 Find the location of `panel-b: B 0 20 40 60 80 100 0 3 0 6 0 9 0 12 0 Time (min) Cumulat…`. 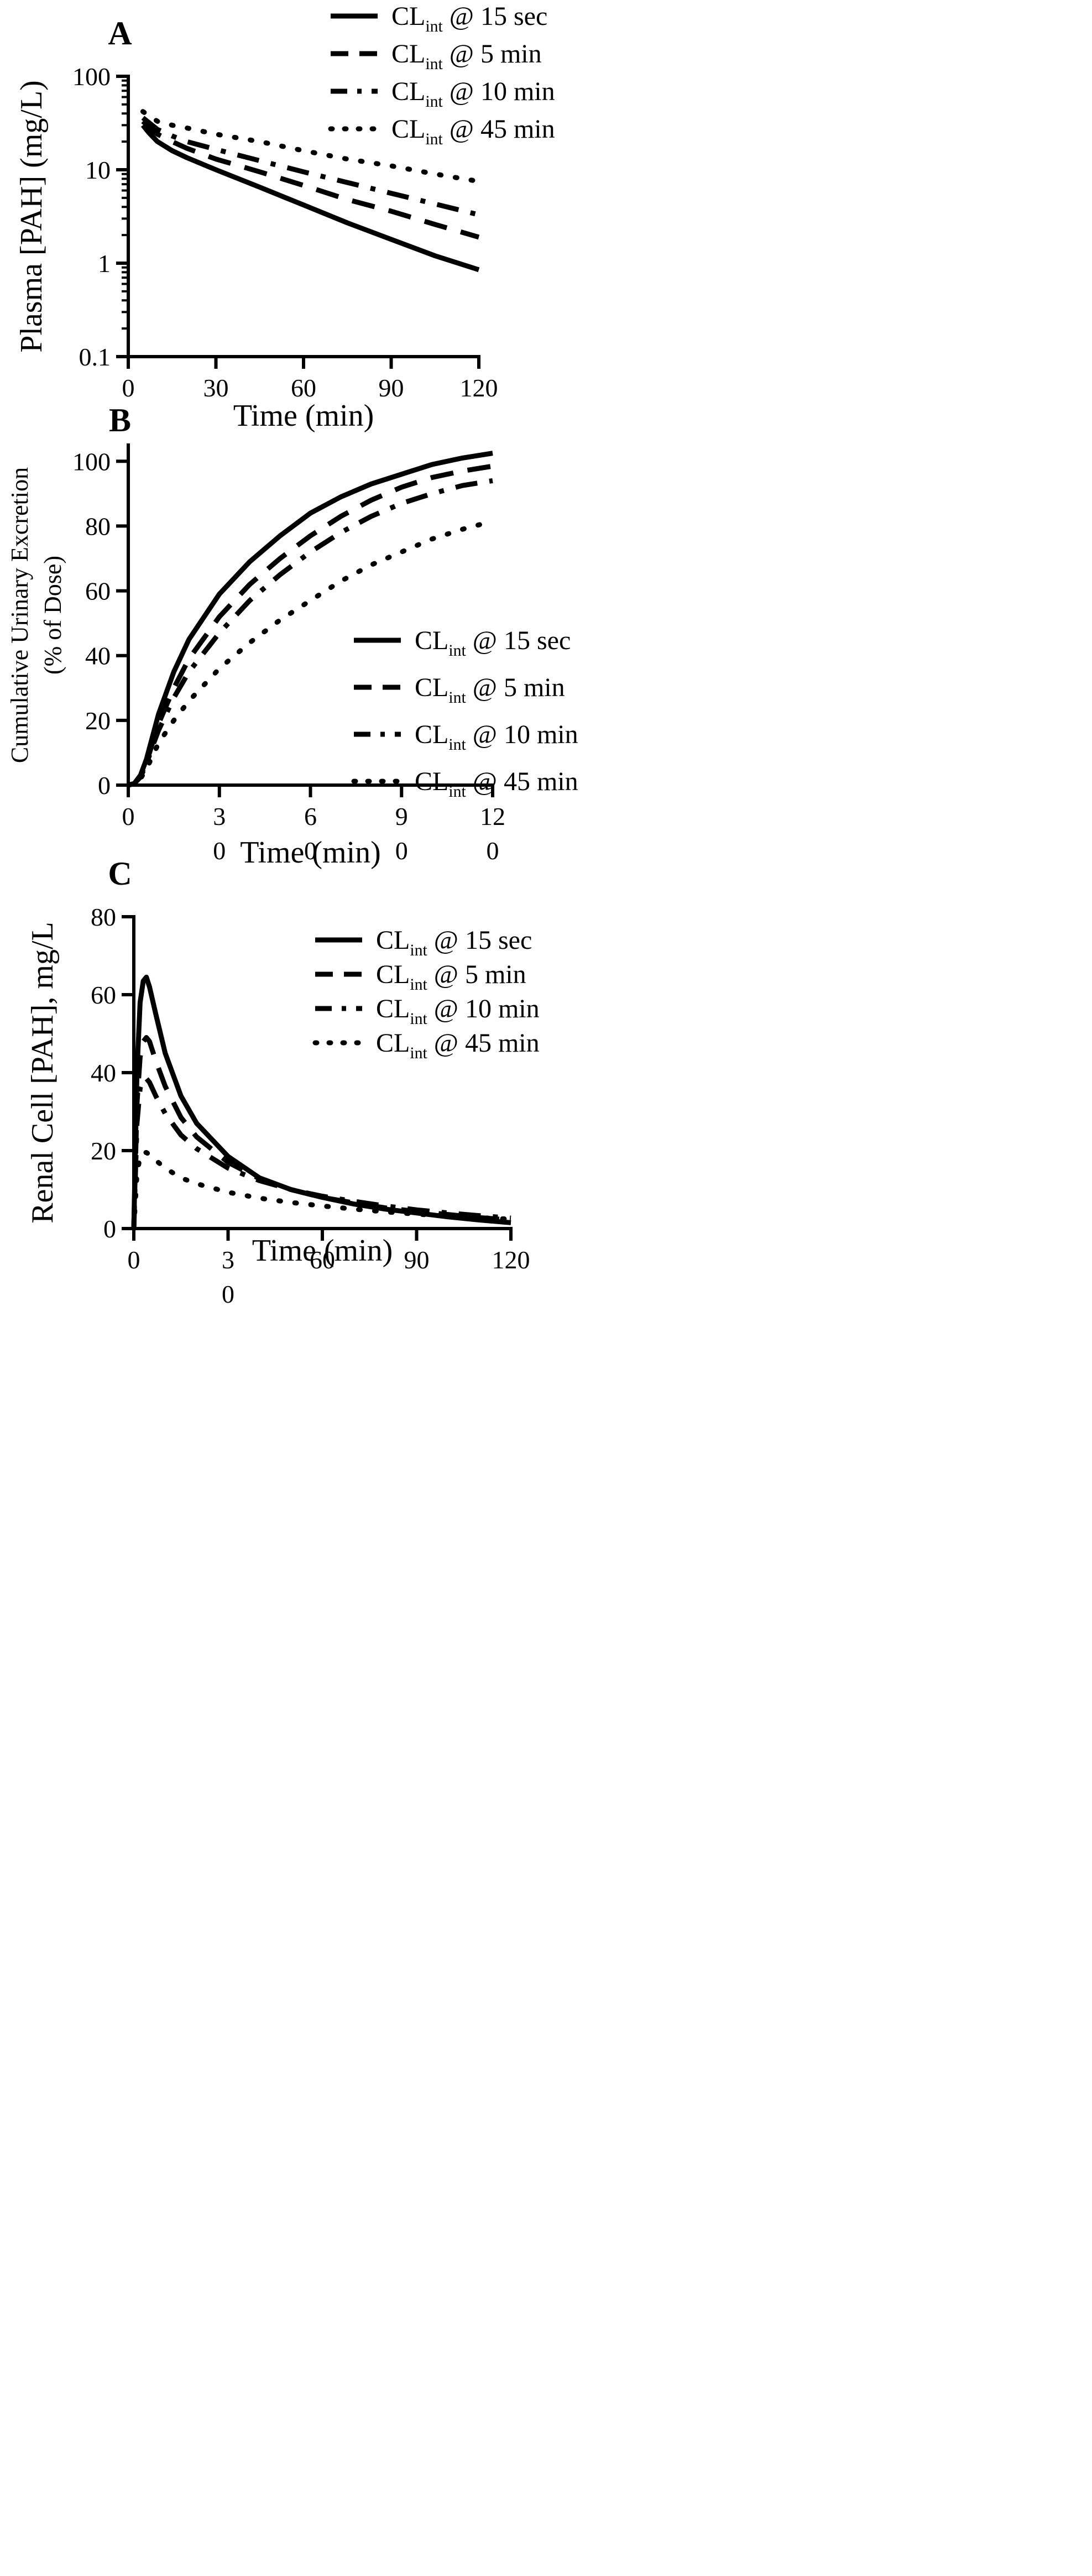

panel-b: B 0 20 40 60 80 100 0 3 0 6 0 9 0 12 0 Time (min) Cumulat… is located at coordinates (292, 636).